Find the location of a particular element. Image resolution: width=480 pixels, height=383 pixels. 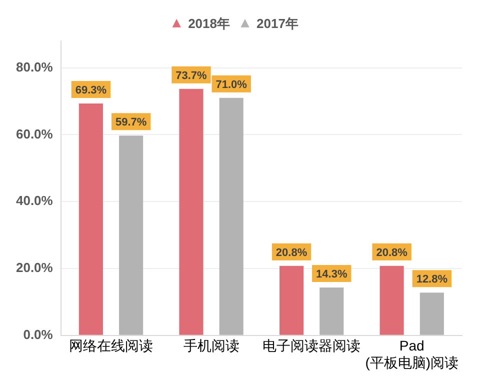

legend-label: 2018年 is located at coordinates (209, 24).